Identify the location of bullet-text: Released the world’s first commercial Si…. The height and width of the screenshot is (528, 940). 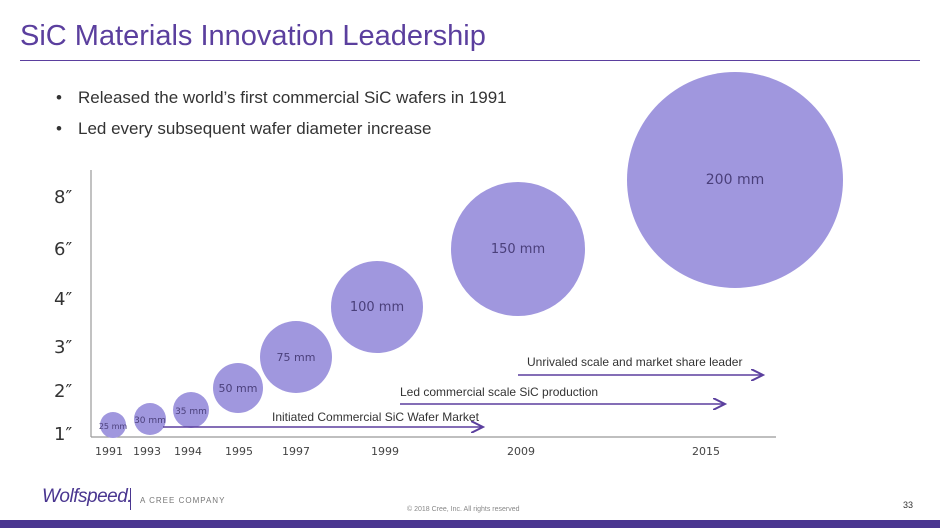
(292, 97).